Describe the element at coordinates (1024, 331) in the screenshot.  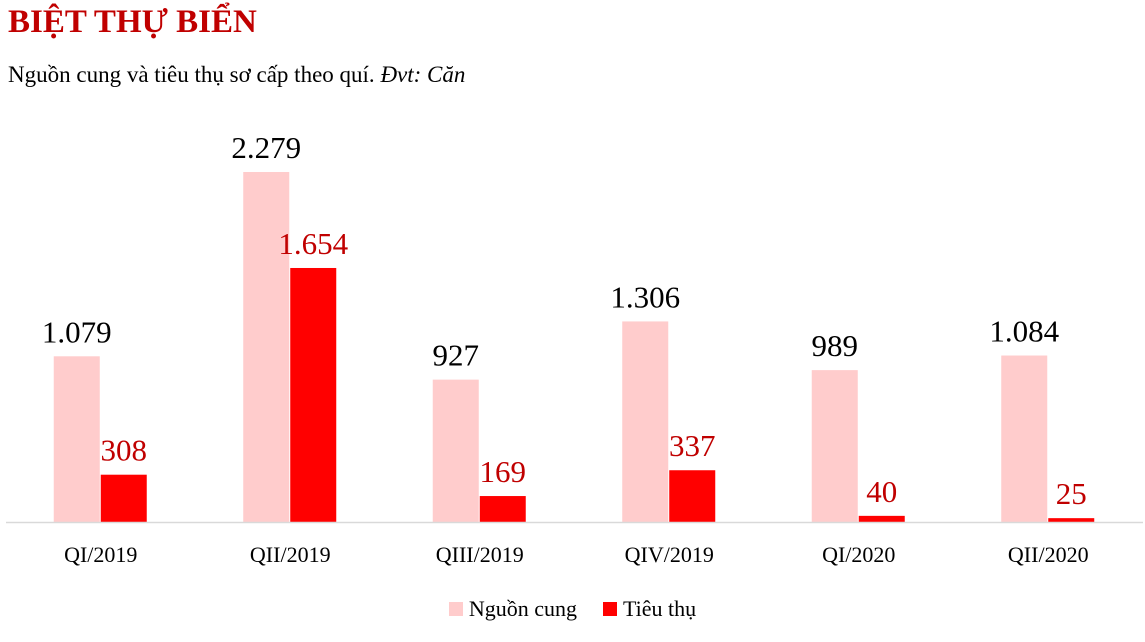
I see `data-label-supply-QII/2020: 1.084` at that location.